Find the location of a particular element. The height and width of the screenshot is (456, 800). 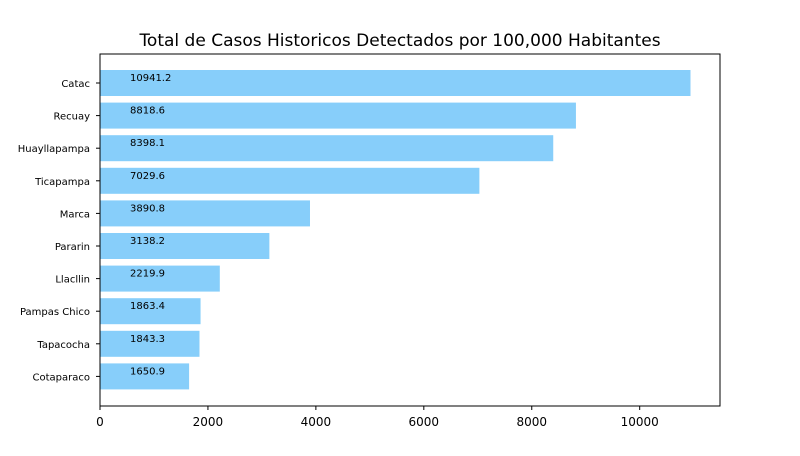

bar-llacllin is located at coordinates (160, 278).